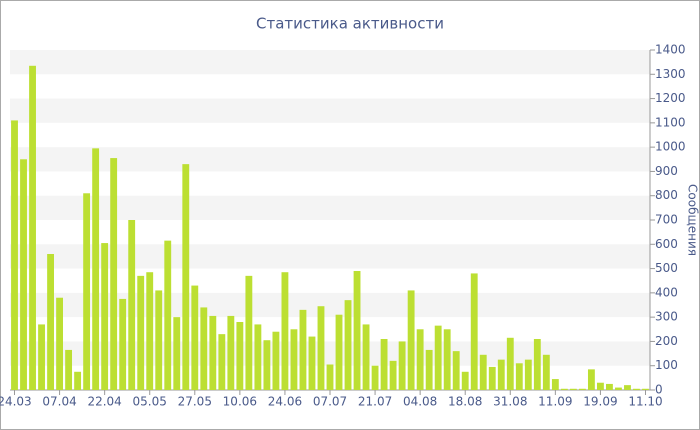 The width and height of the screenshot is (700, 430). I want to click on x-tick-label: 05.05, so click(150, 402).